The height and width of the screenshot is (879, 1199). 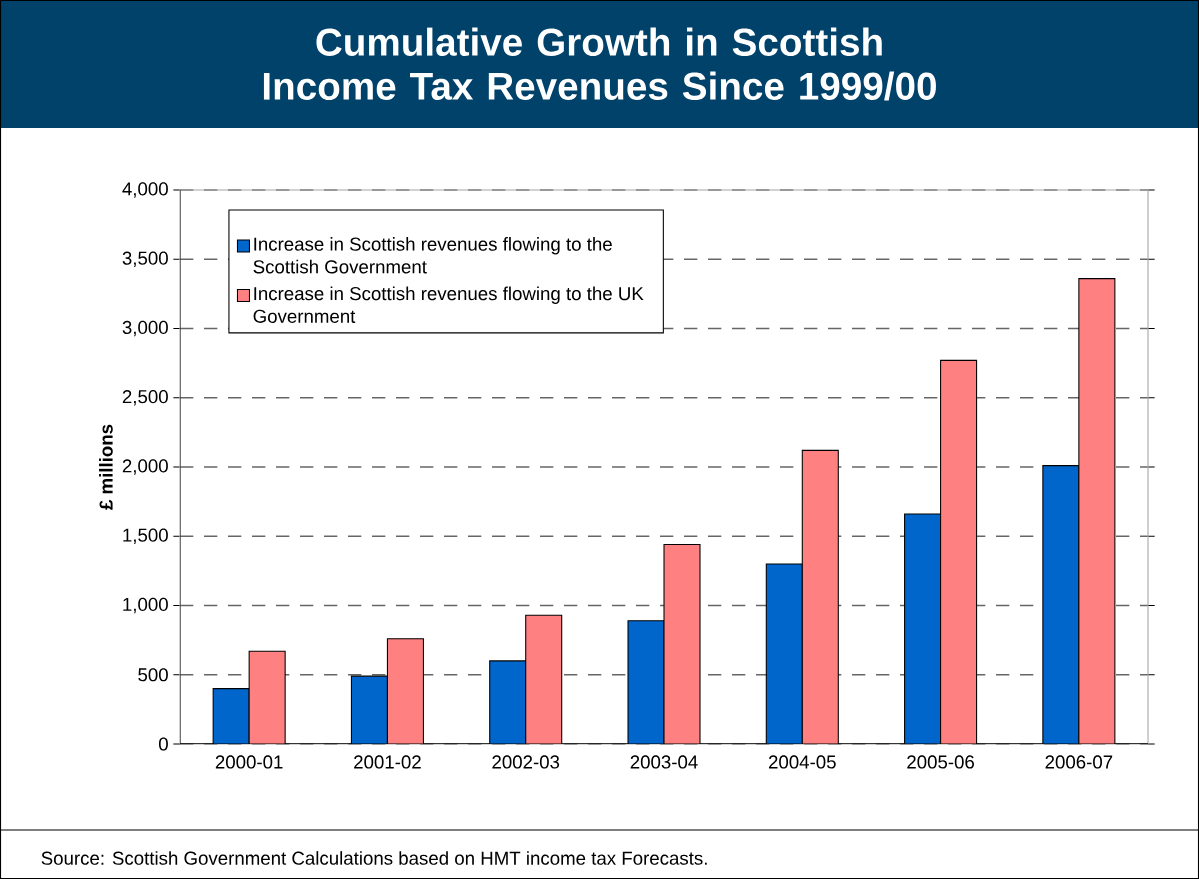 What do you see at coordinates (664, 762) in the screenshot?
I see `x-tick-label: 2003-04` at bounding box center [664, 762].